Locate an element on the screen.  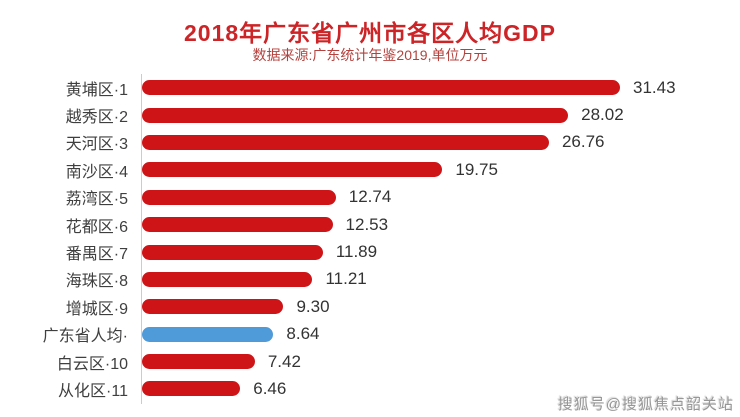
category-label: 越秀区·2 is located at coordinates (96, 118).